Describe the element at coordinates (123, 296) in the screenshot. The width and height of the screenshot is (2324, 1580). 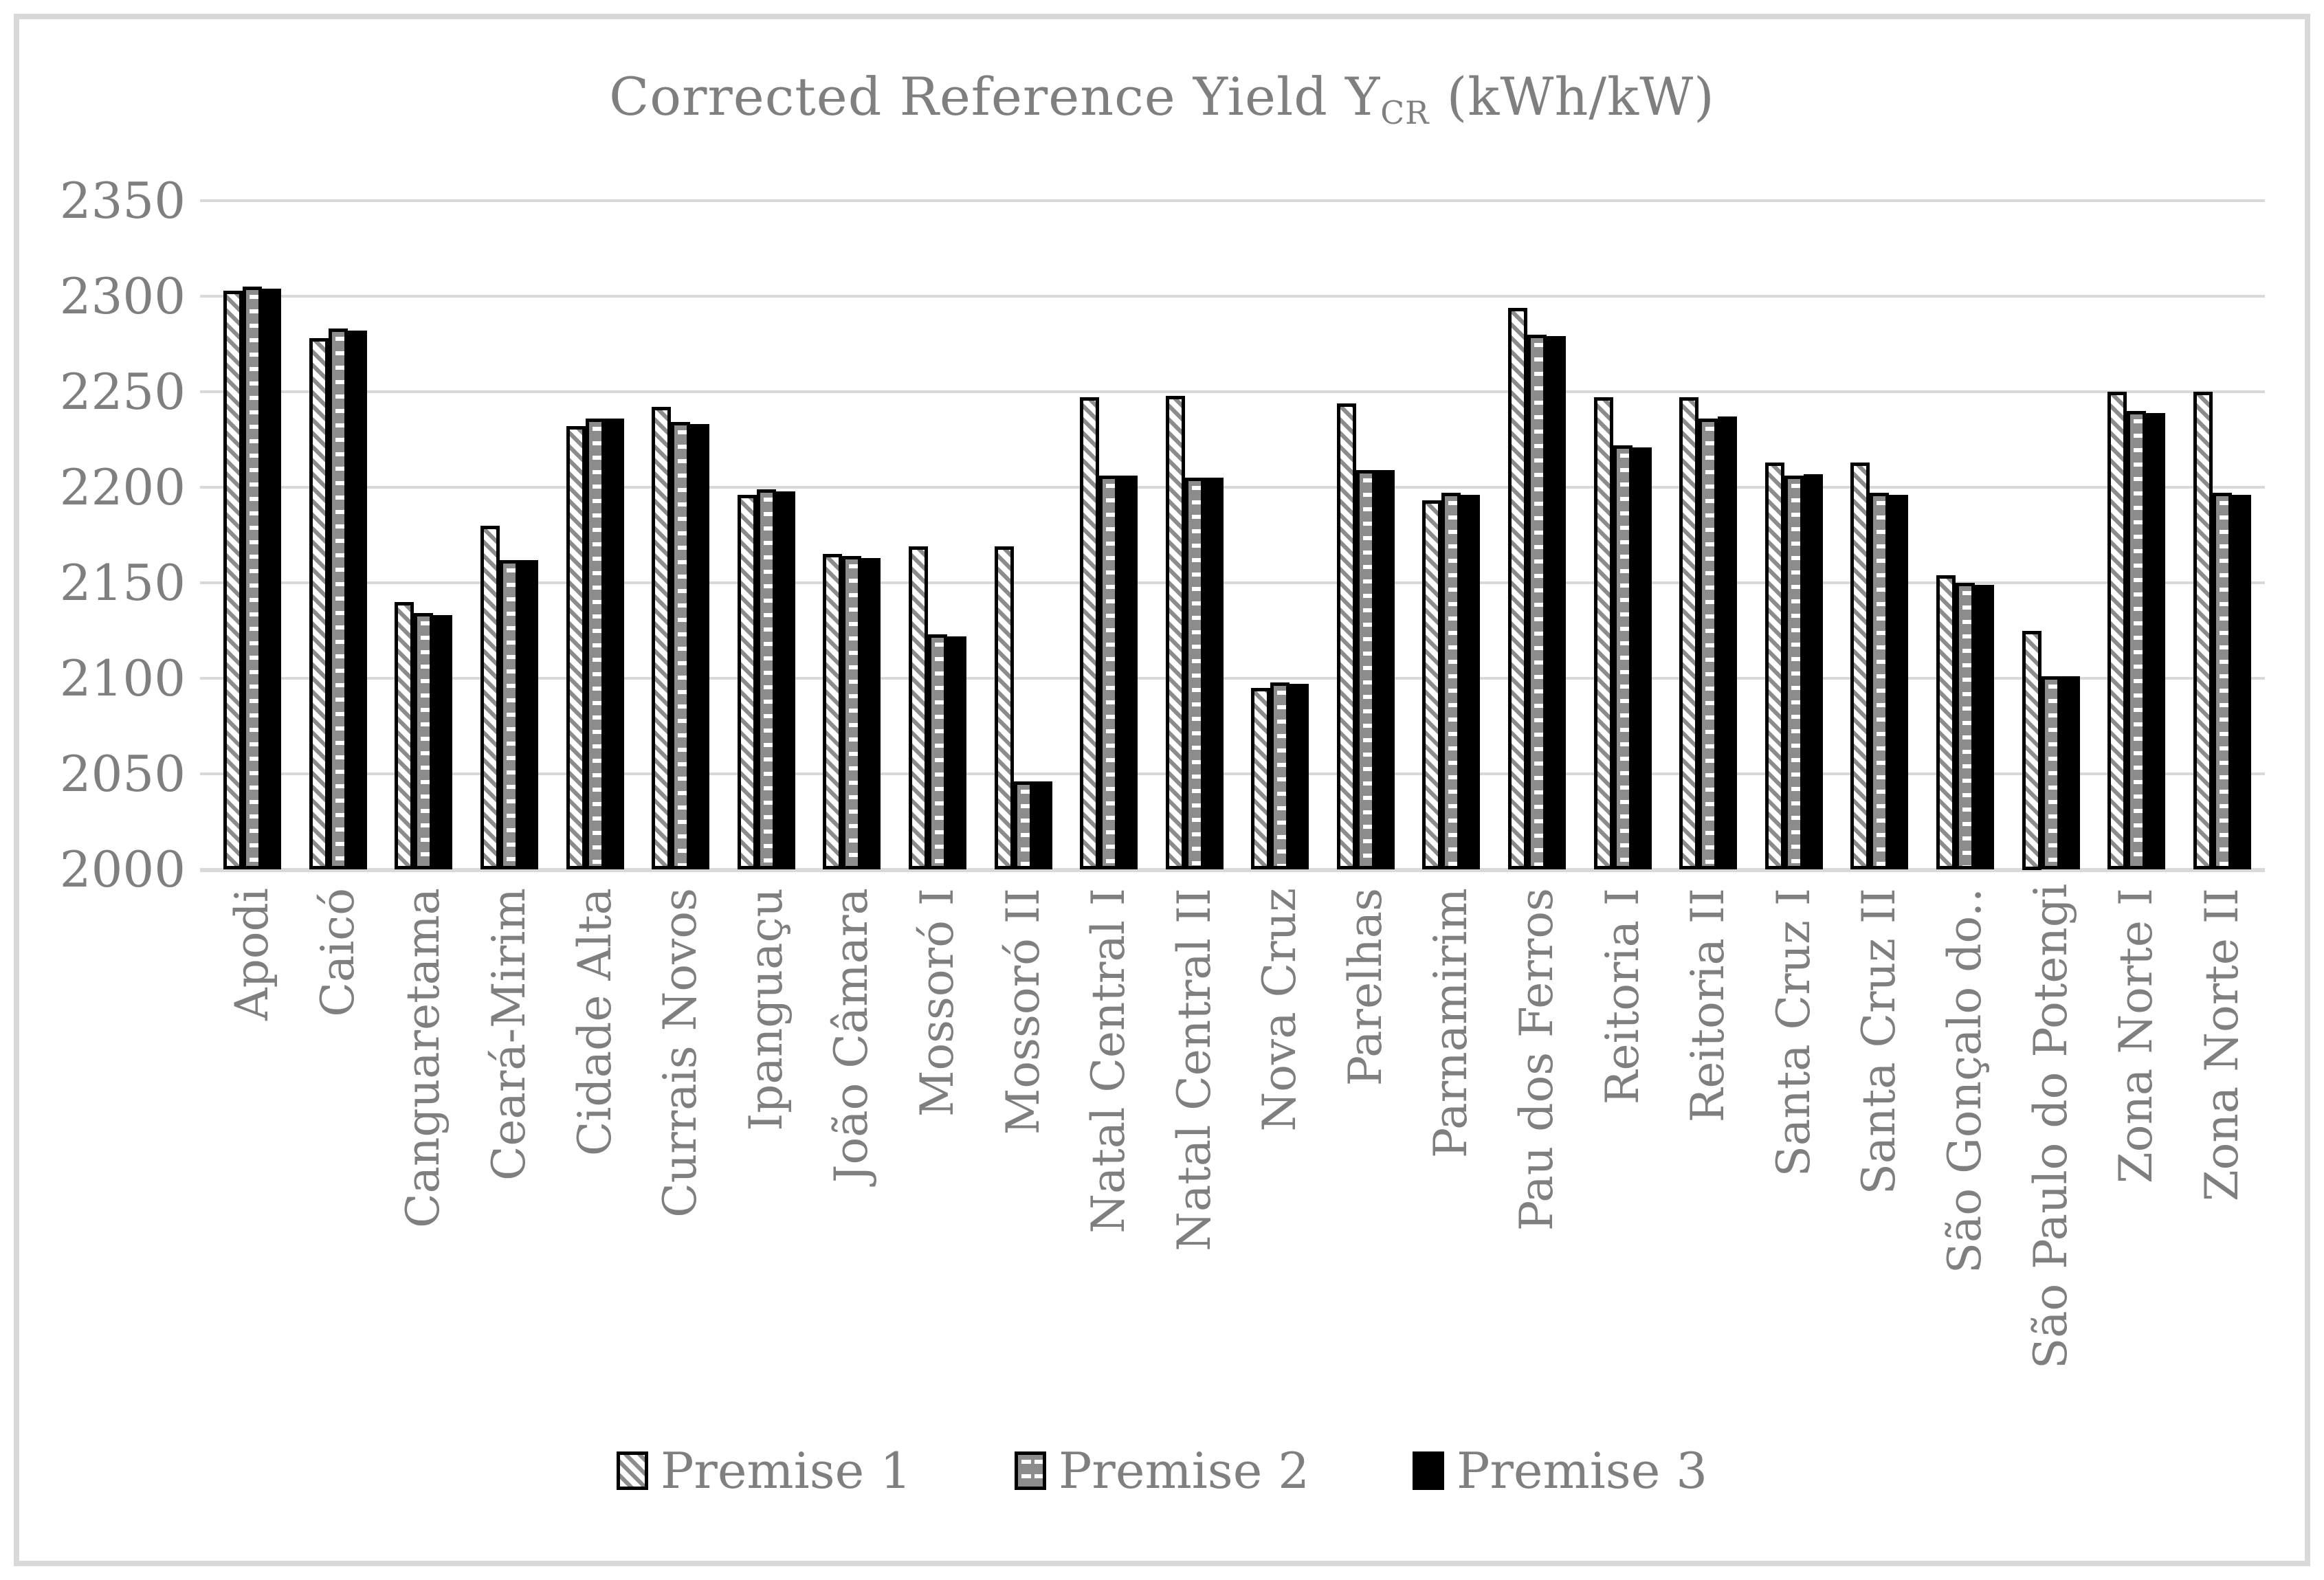
I see `y-axis-tick-label: 2300` at that location.